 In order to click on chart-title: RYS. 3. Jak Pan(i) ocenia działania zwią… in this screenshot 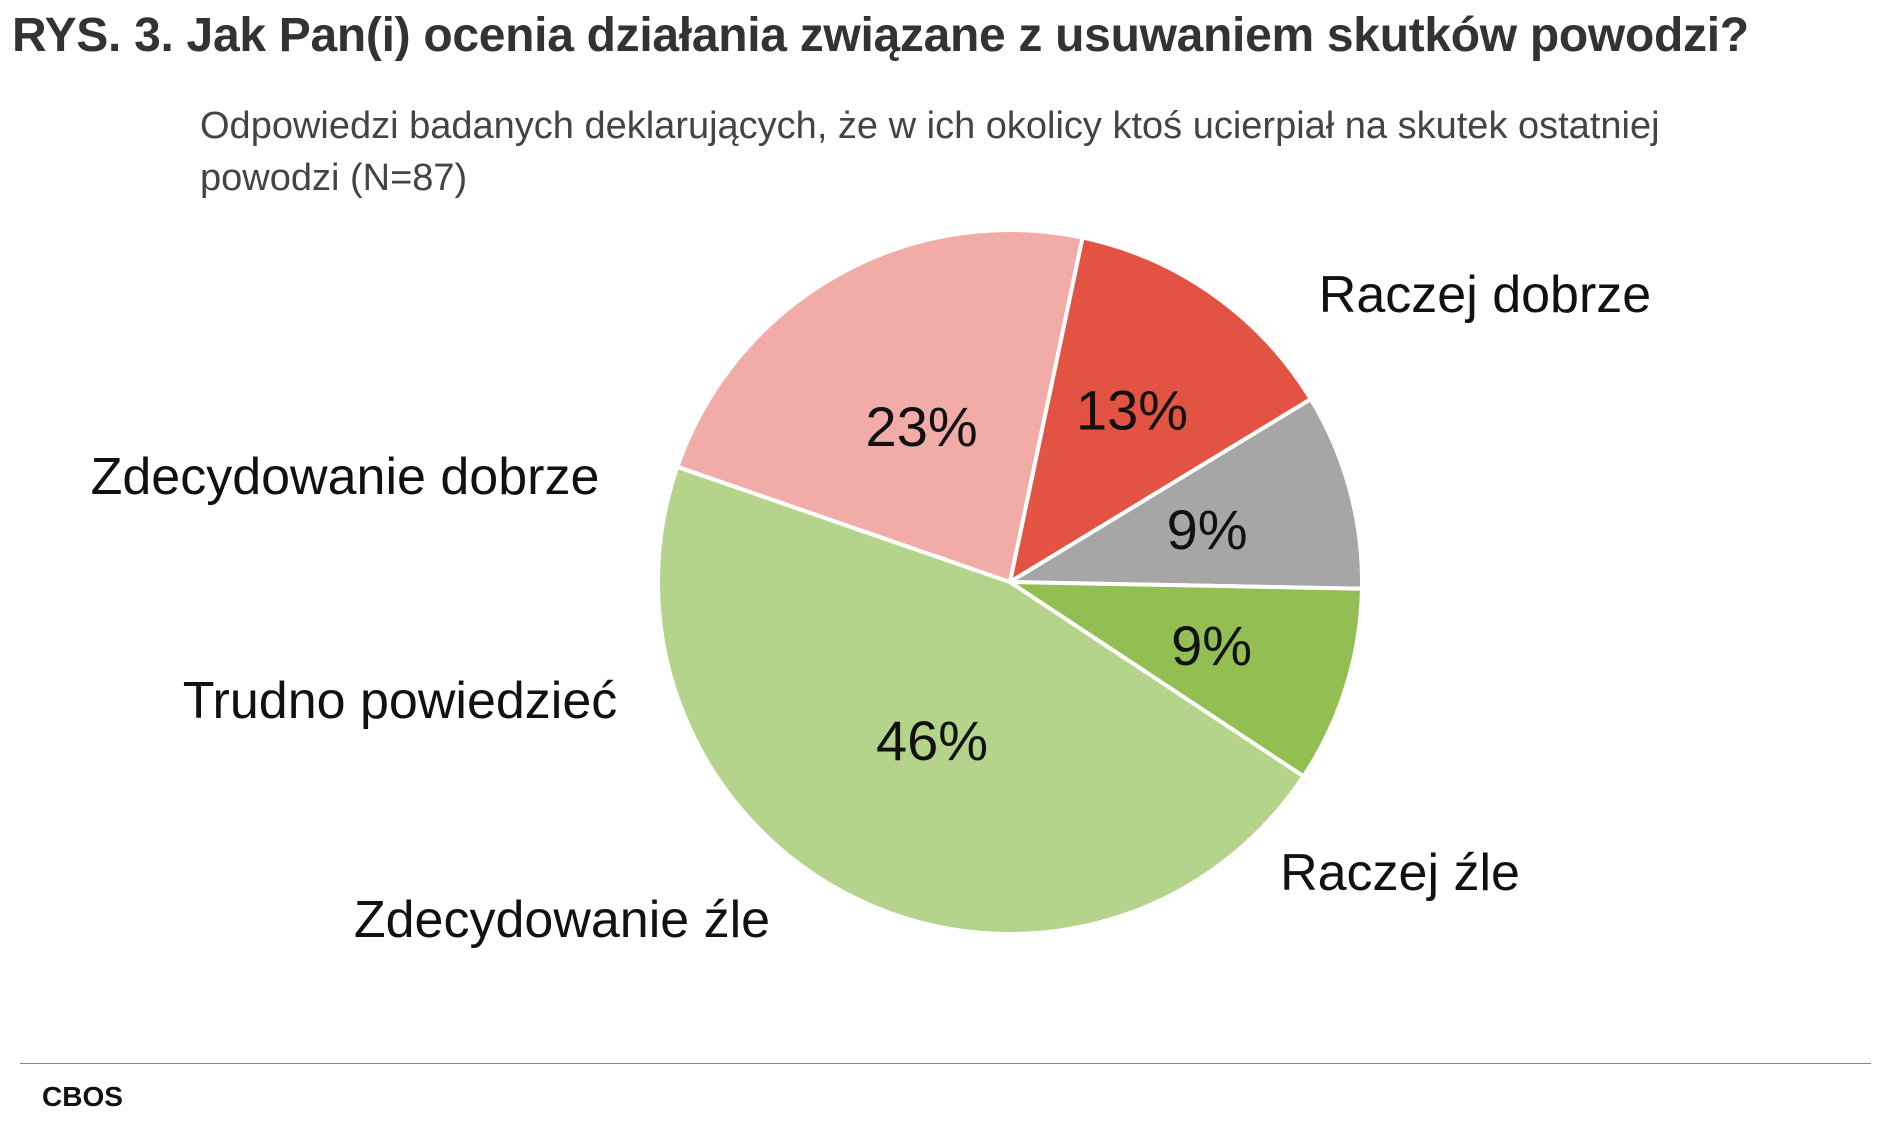, I will do `click(880, 35)`.